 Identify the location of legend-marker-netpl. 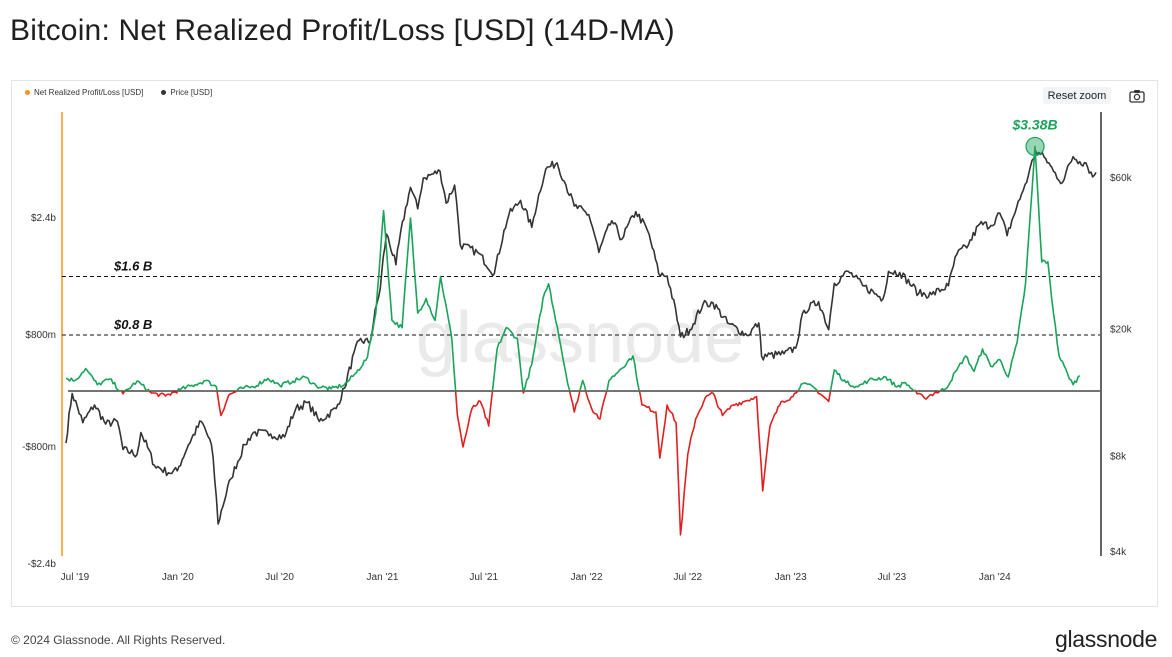
(27, 92).